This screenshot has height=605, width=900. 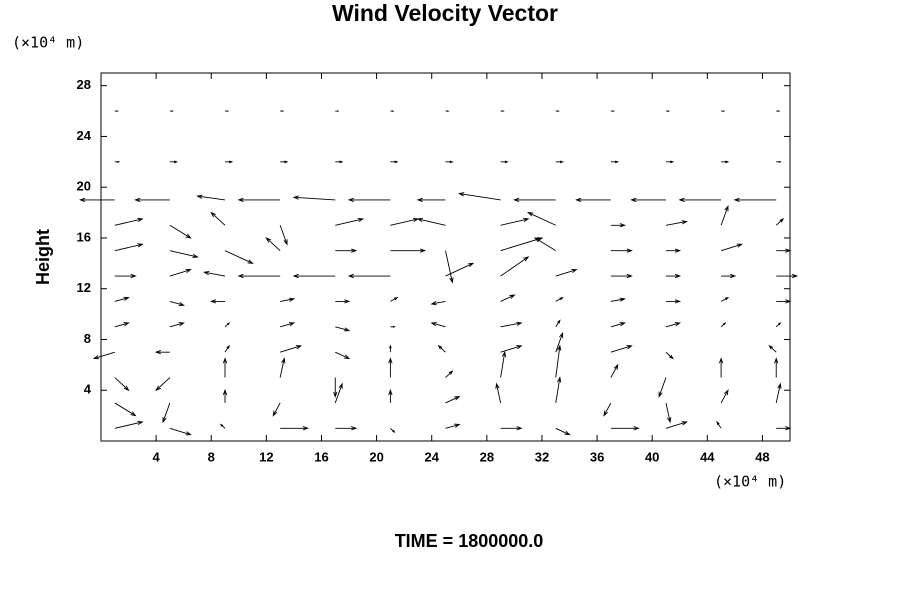 I want to click on x-unit: (×10⁴ m), so click(x=750, y=482).